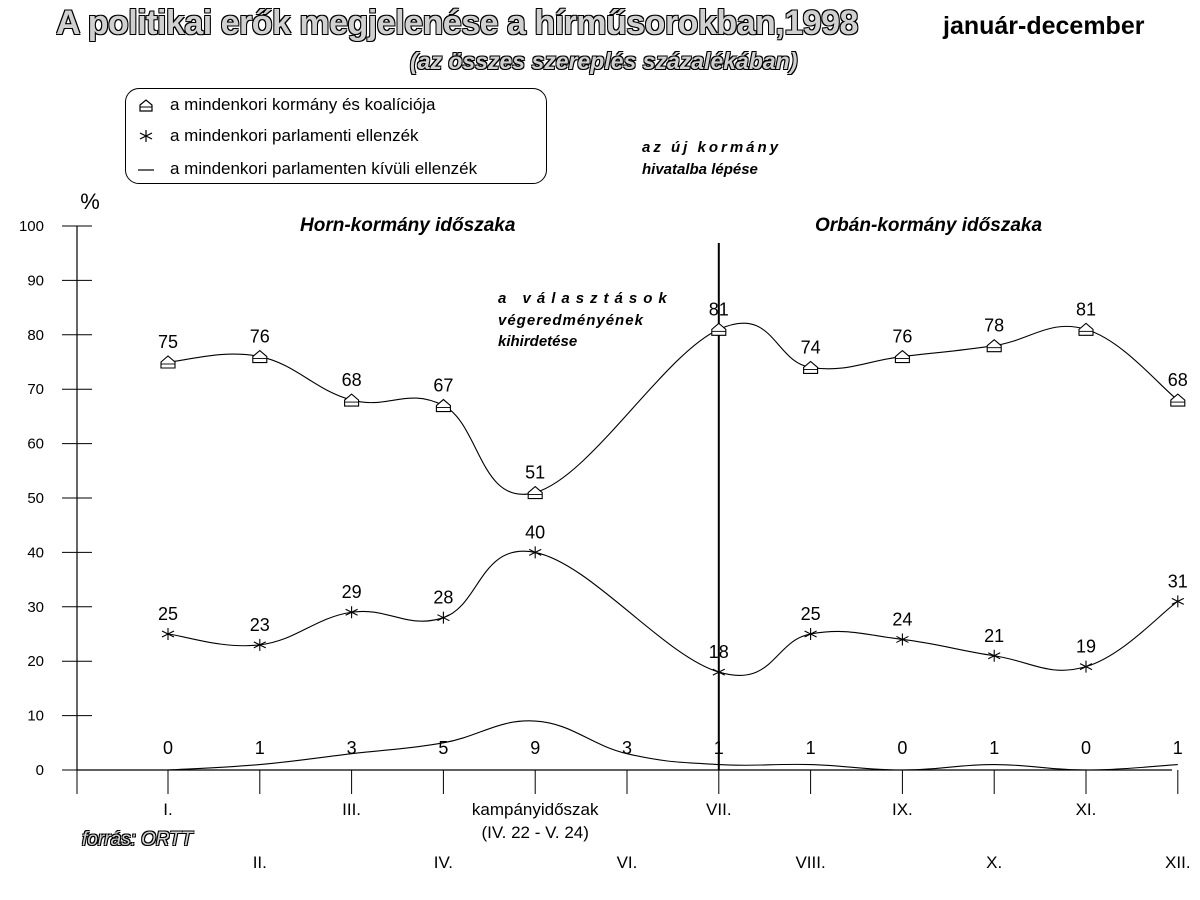 The height and width of the screenshot is (900, 1200). Describe the element at coordinates (538, 341) in the screenshot. I see `note-election-line3: kihirdetése` at that location.